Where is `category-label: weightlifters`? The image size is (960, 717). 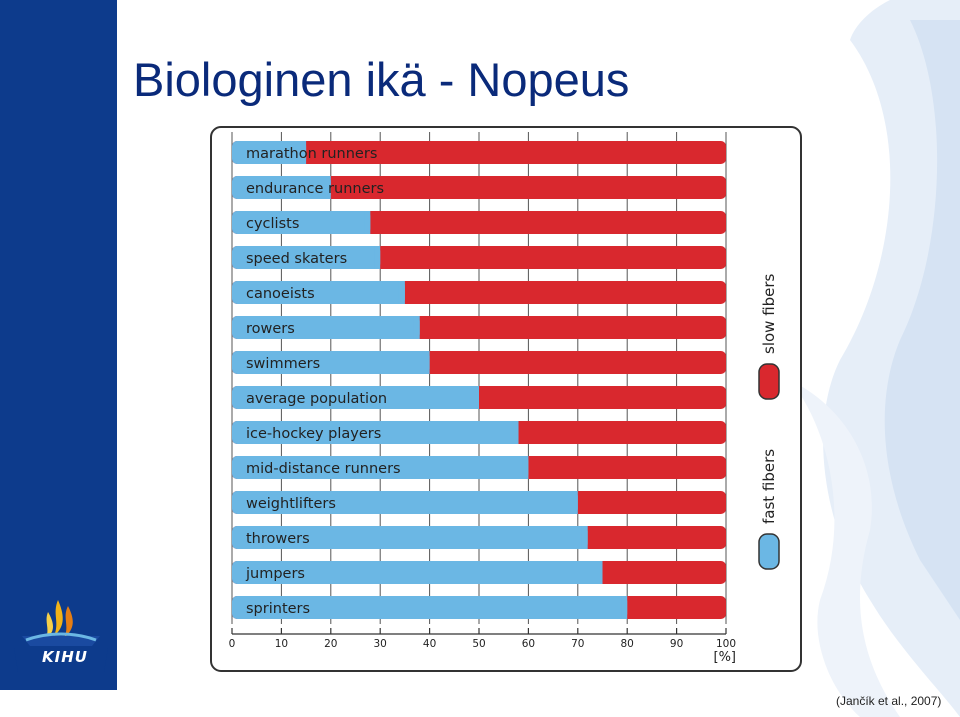 category-label: weightlifters is located at coordinates (291, 504).